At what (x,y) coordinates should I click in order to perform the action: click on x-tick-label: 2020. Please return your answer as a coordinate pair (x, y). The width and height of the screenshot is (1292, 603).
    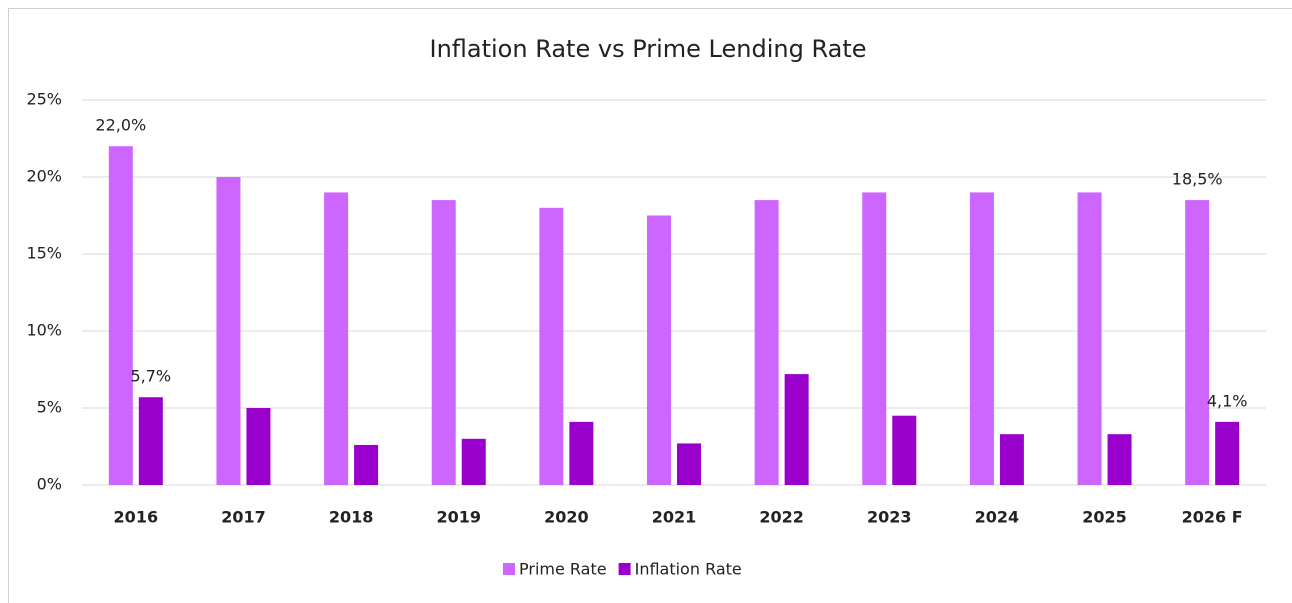
    Looking at the image, I should click on (566, 517).